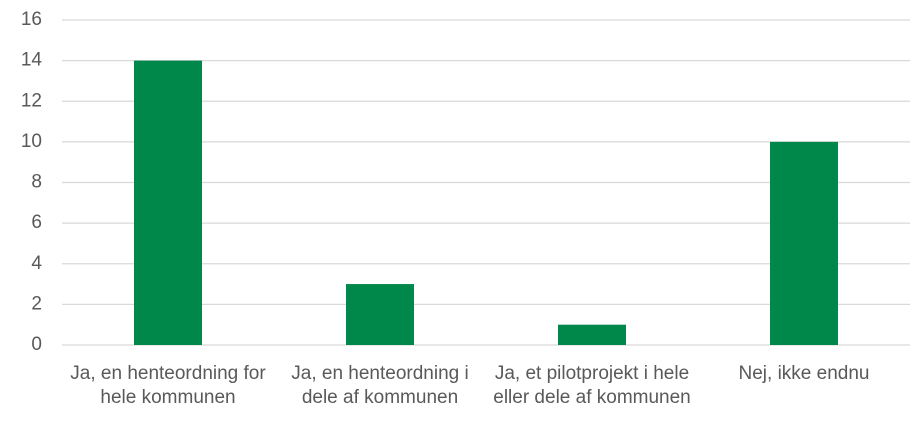  Describe the element at coordinates (32, 60) in the screenshot. I see `y-tick-label: 14` at that location.